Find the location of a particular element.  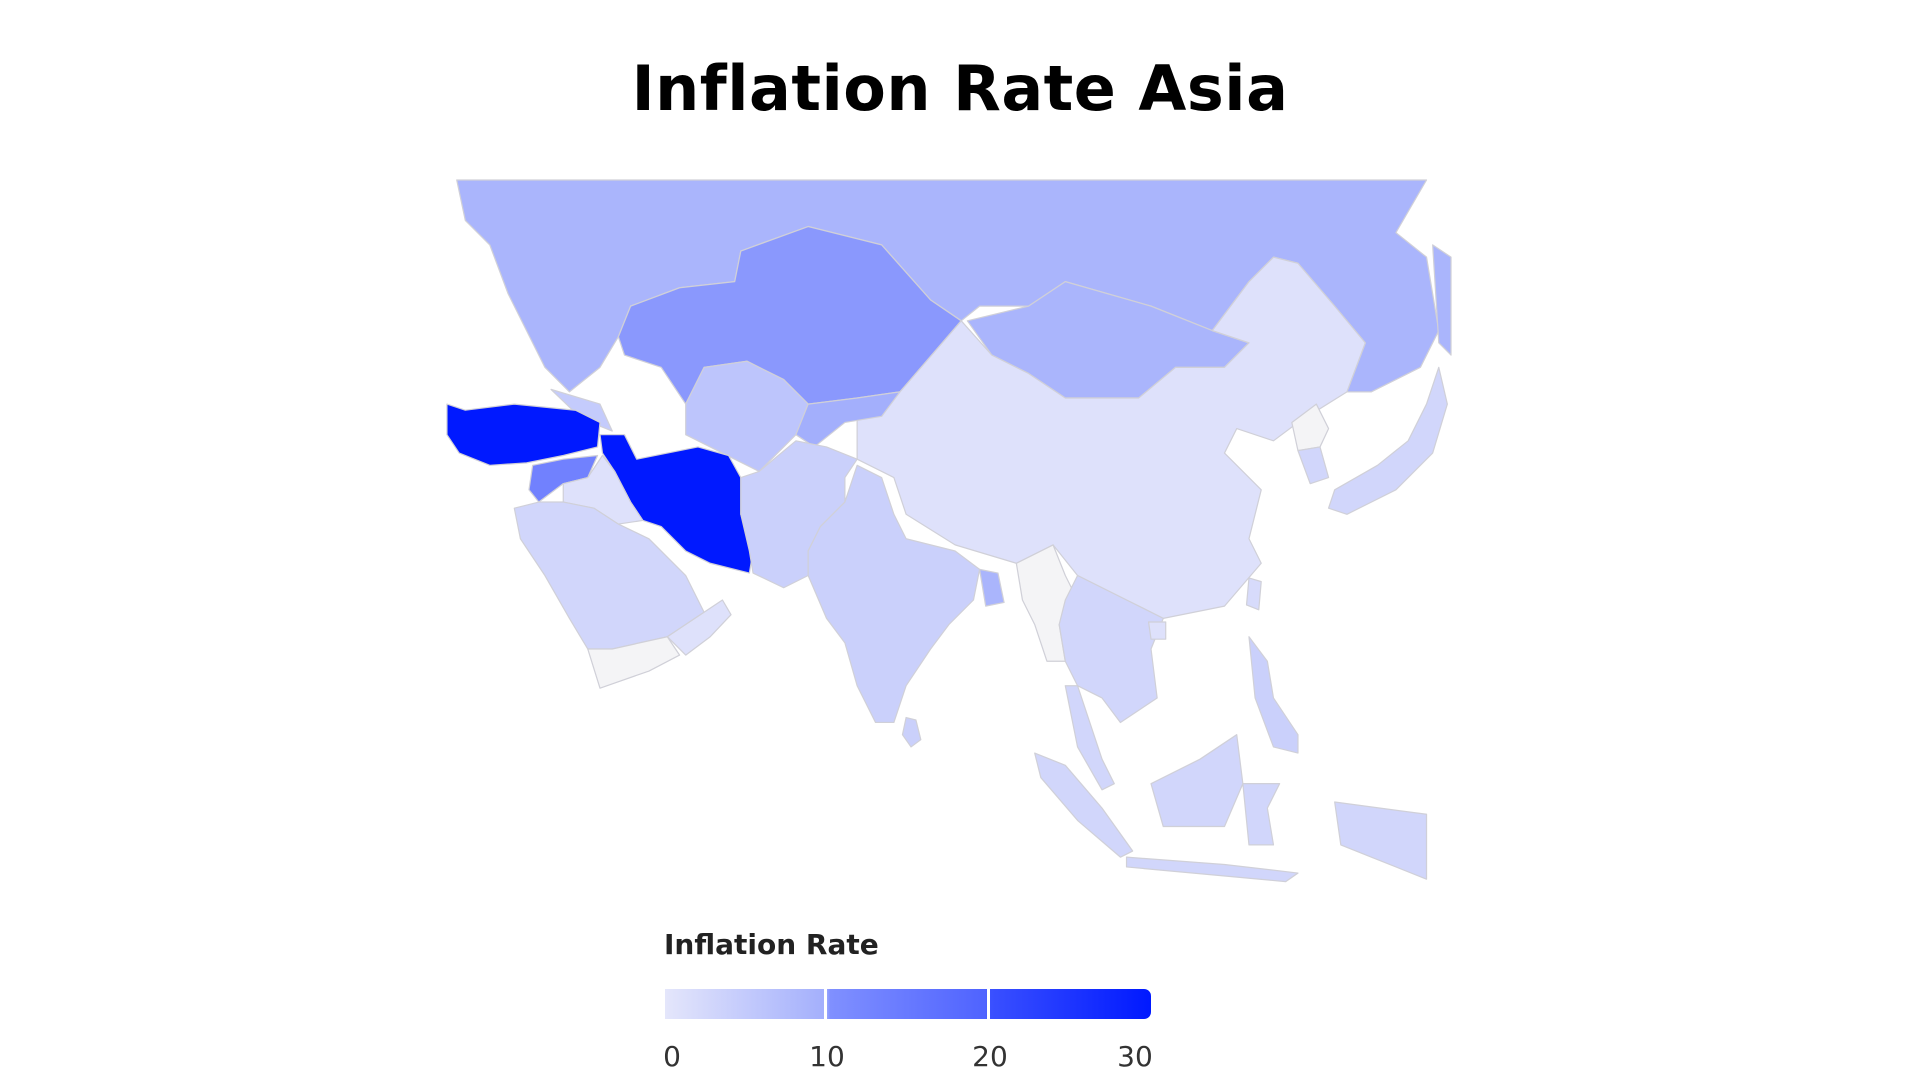

region-south-korea is located at coordinates (1313, 465).